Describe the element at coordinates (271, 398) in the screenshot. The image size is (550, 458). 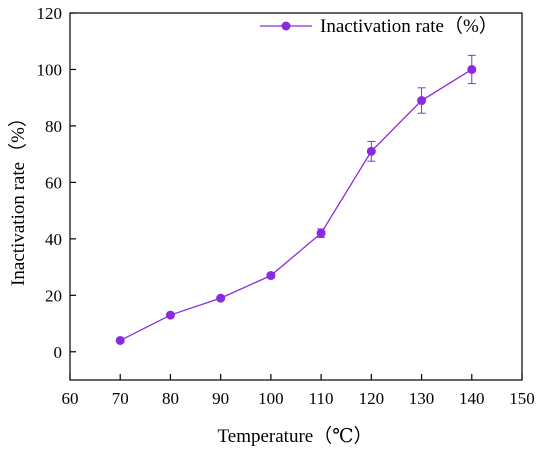
I see `x-tick-label: 100` at that location.